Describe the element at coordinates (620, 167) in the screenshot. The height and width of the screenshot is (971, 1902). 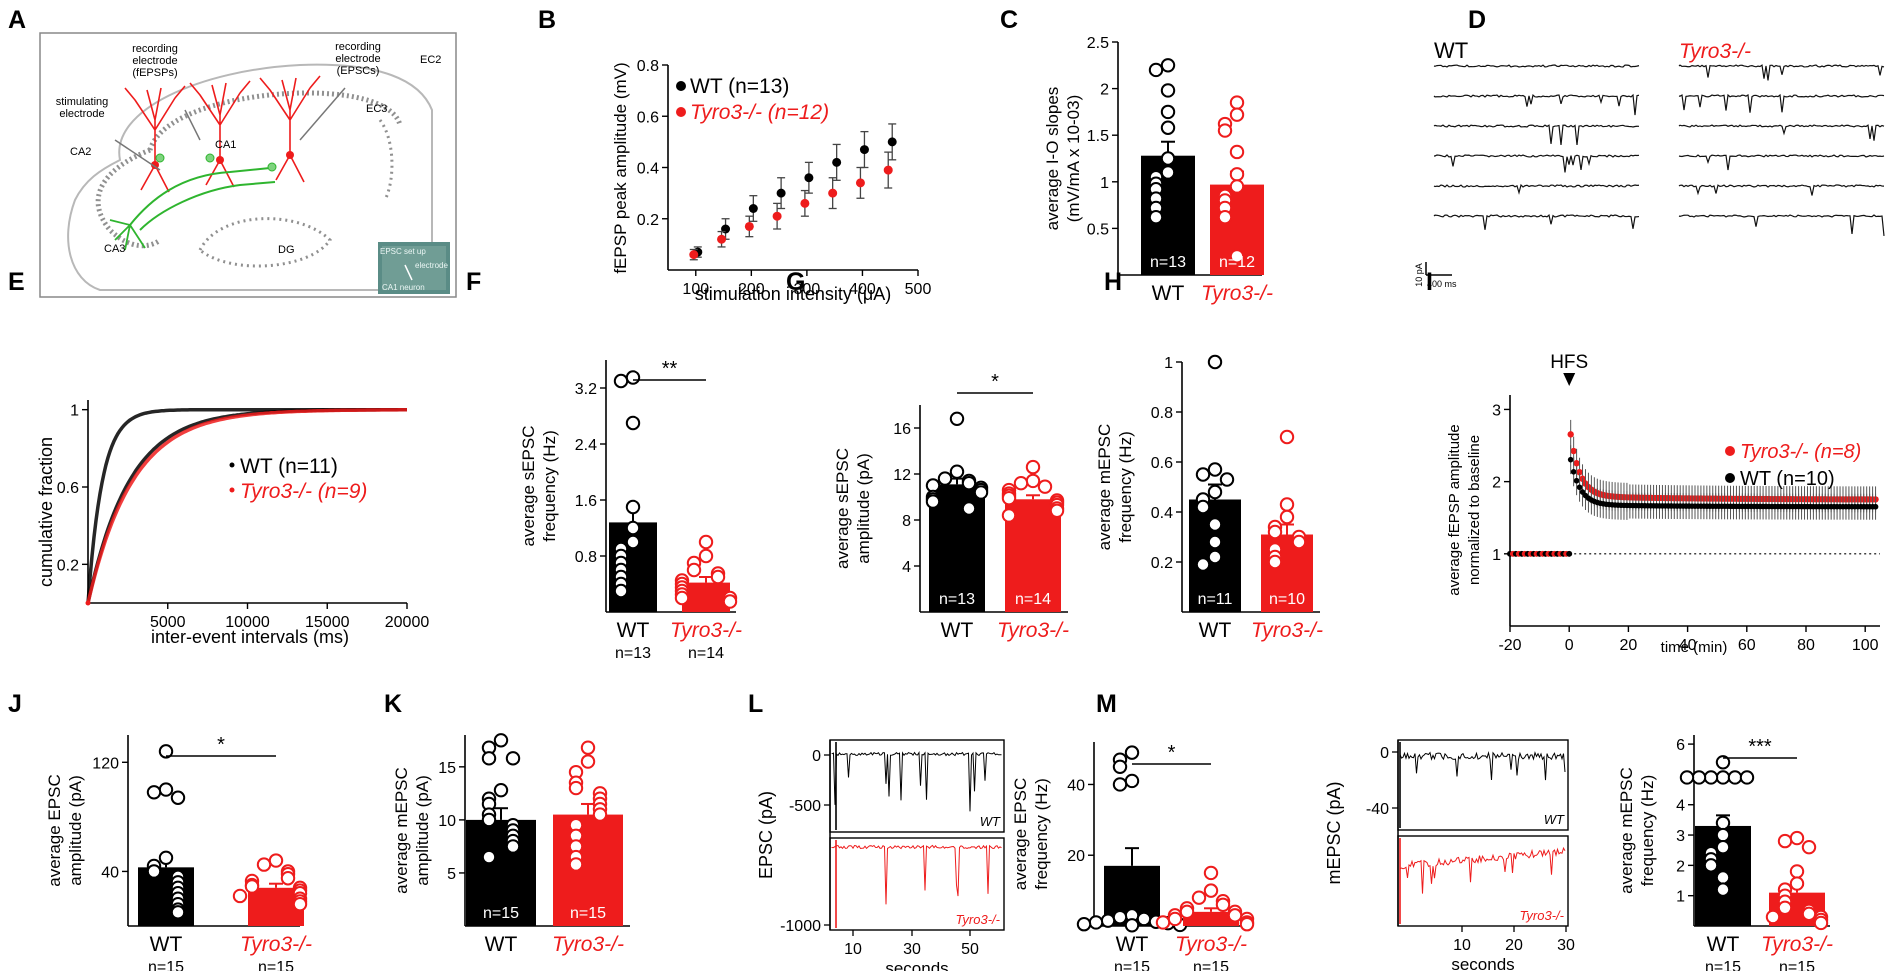
I see `y-axis-label-B: fEPSP peak amplitude (mV)` at that location.